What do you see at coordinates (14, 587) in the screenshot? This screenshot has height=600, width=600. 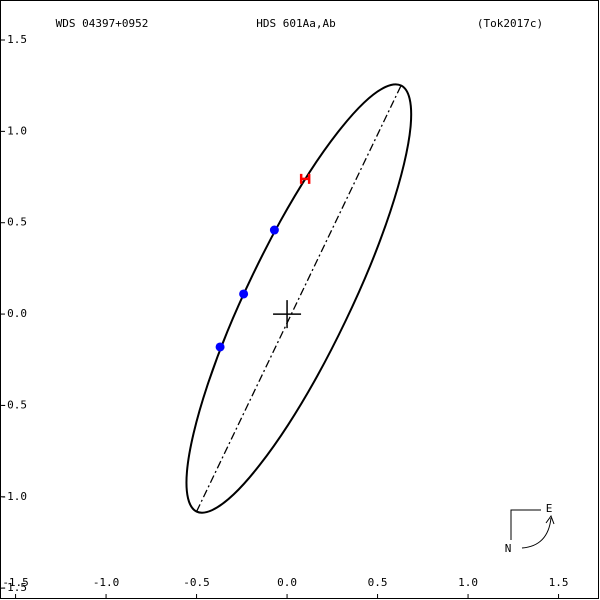 I see `y-tick-label: -1.5` at bounding box center [14, 587].